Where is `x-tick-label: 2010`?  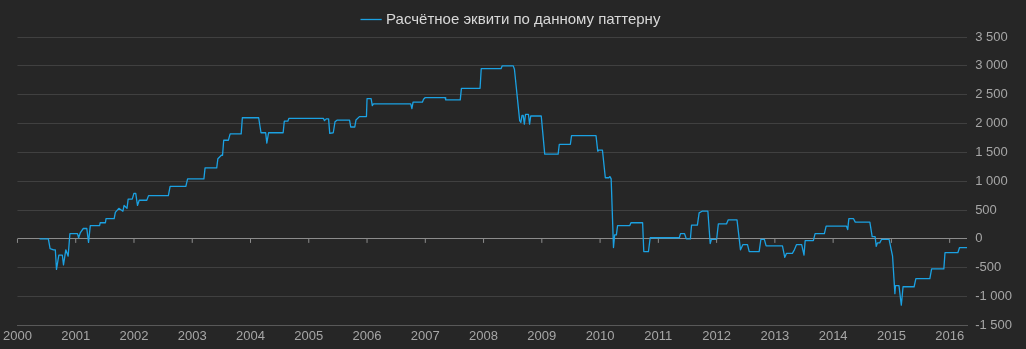
x-tick-label: 2010 is located at coordinates (600, 335).